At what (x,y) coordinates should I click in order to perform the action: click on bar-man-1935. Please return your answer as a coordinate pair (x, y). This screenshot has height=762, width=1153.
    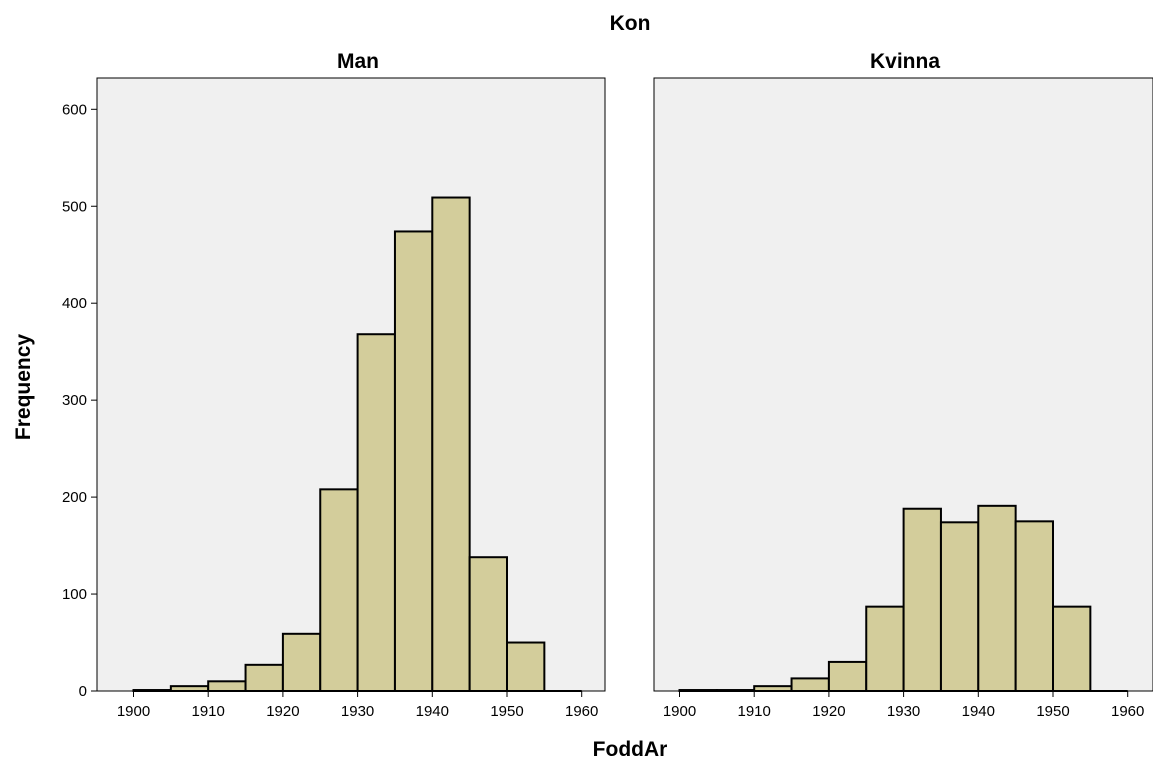
    Looking at the image, I should click on (413, 461).